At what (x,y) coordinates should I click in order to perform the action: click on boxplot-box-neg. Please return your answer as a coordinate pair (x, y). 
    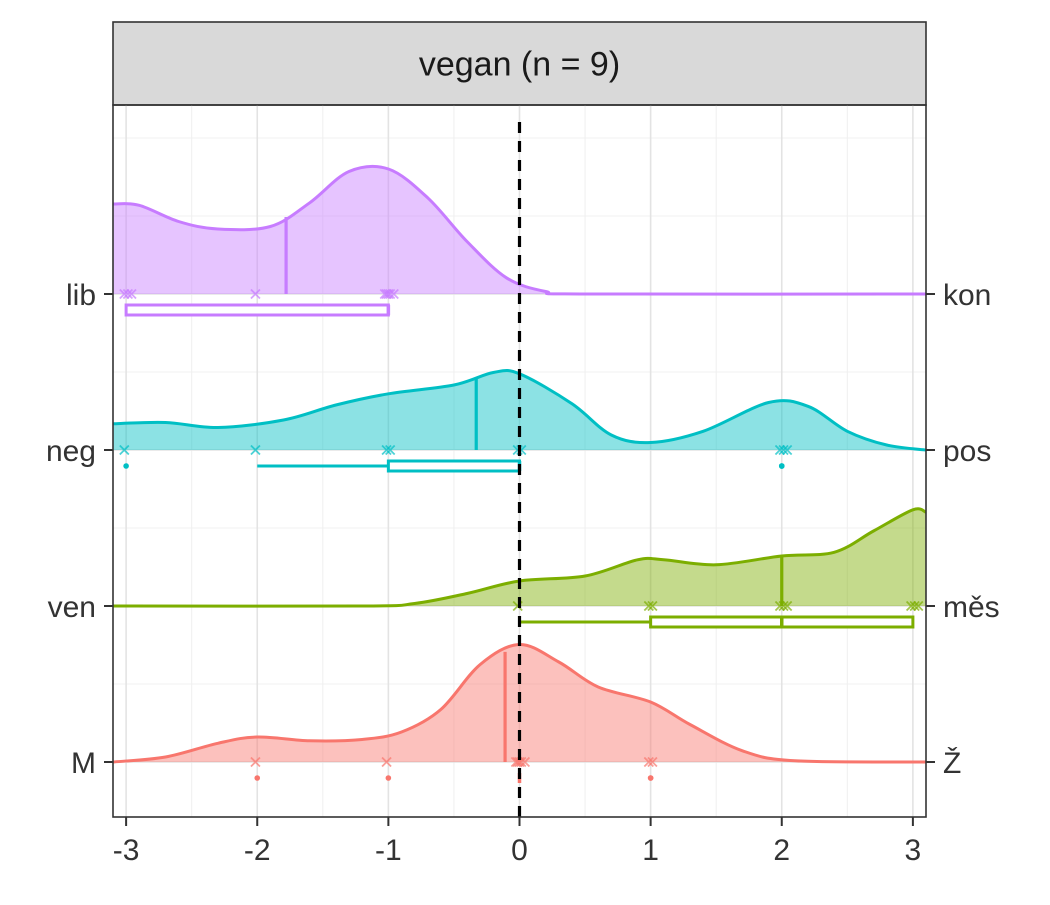
    Looking at the image, I should click on (453, 466).